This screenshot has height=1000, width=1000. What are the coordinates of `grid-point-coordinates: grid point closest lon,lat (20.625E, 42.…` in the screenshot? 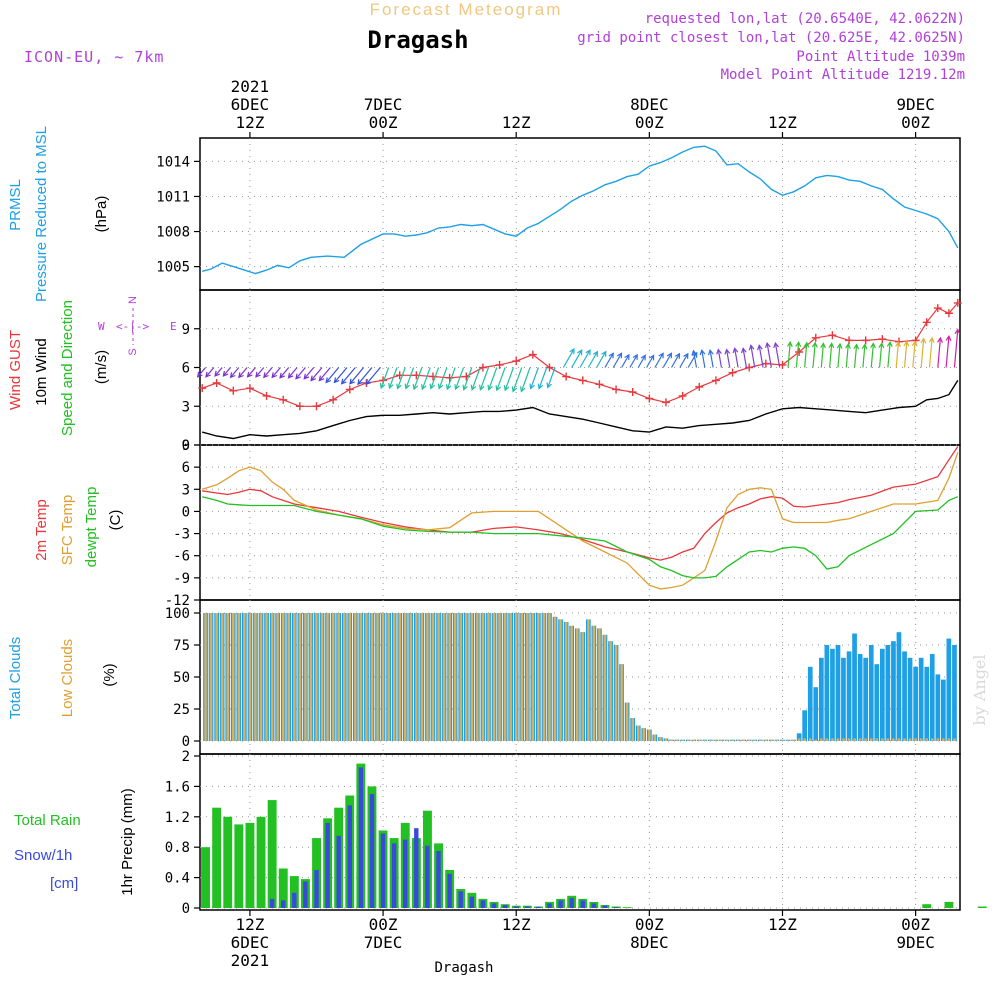 It's located at (771, 38).